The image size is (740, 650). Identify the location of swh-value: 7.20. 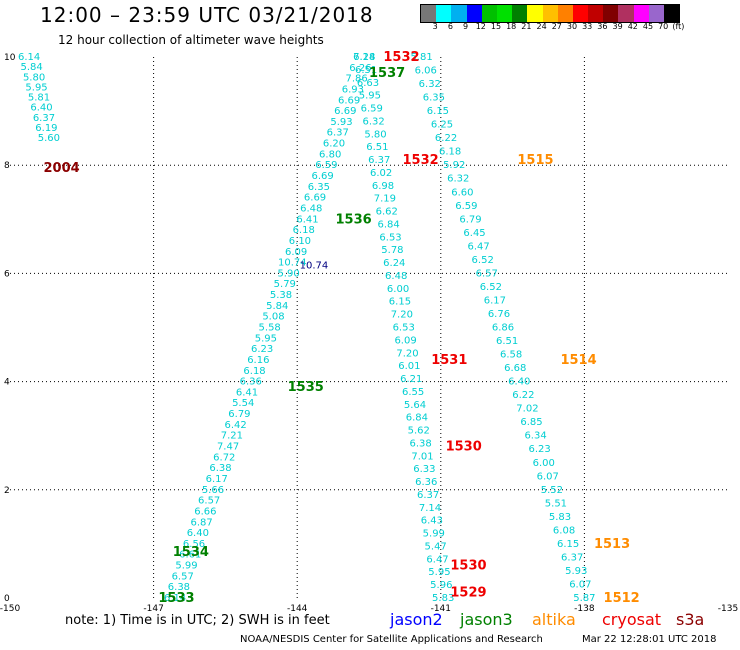
(402, 315).